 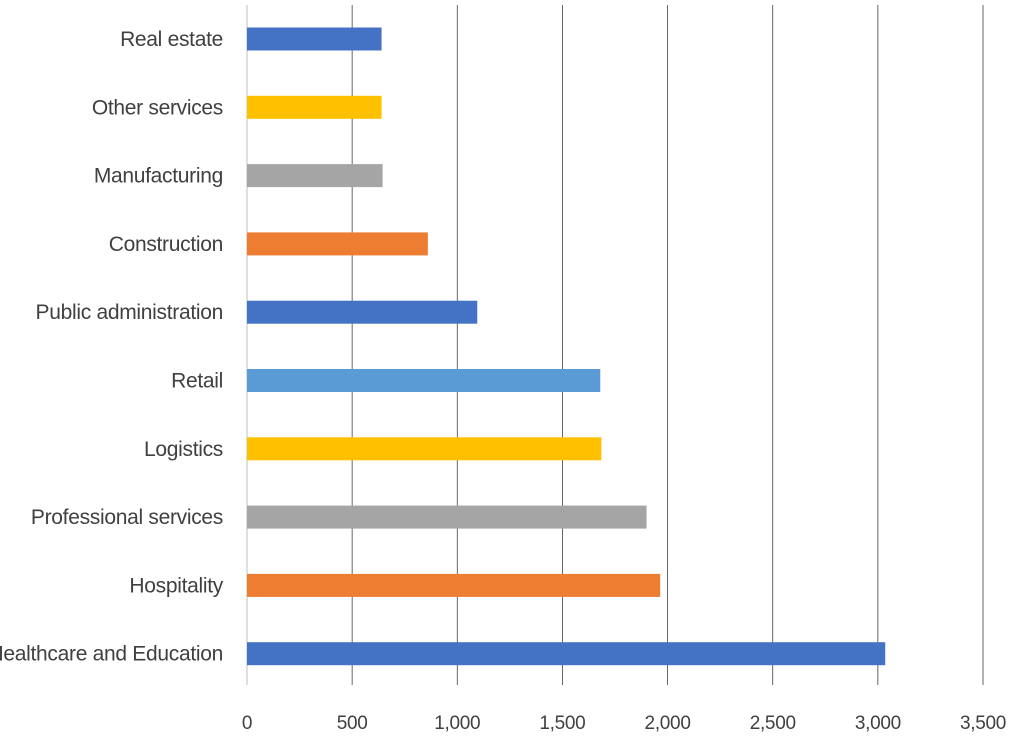 I want to click on category-label: Public administration, so click(x=129, y=312).